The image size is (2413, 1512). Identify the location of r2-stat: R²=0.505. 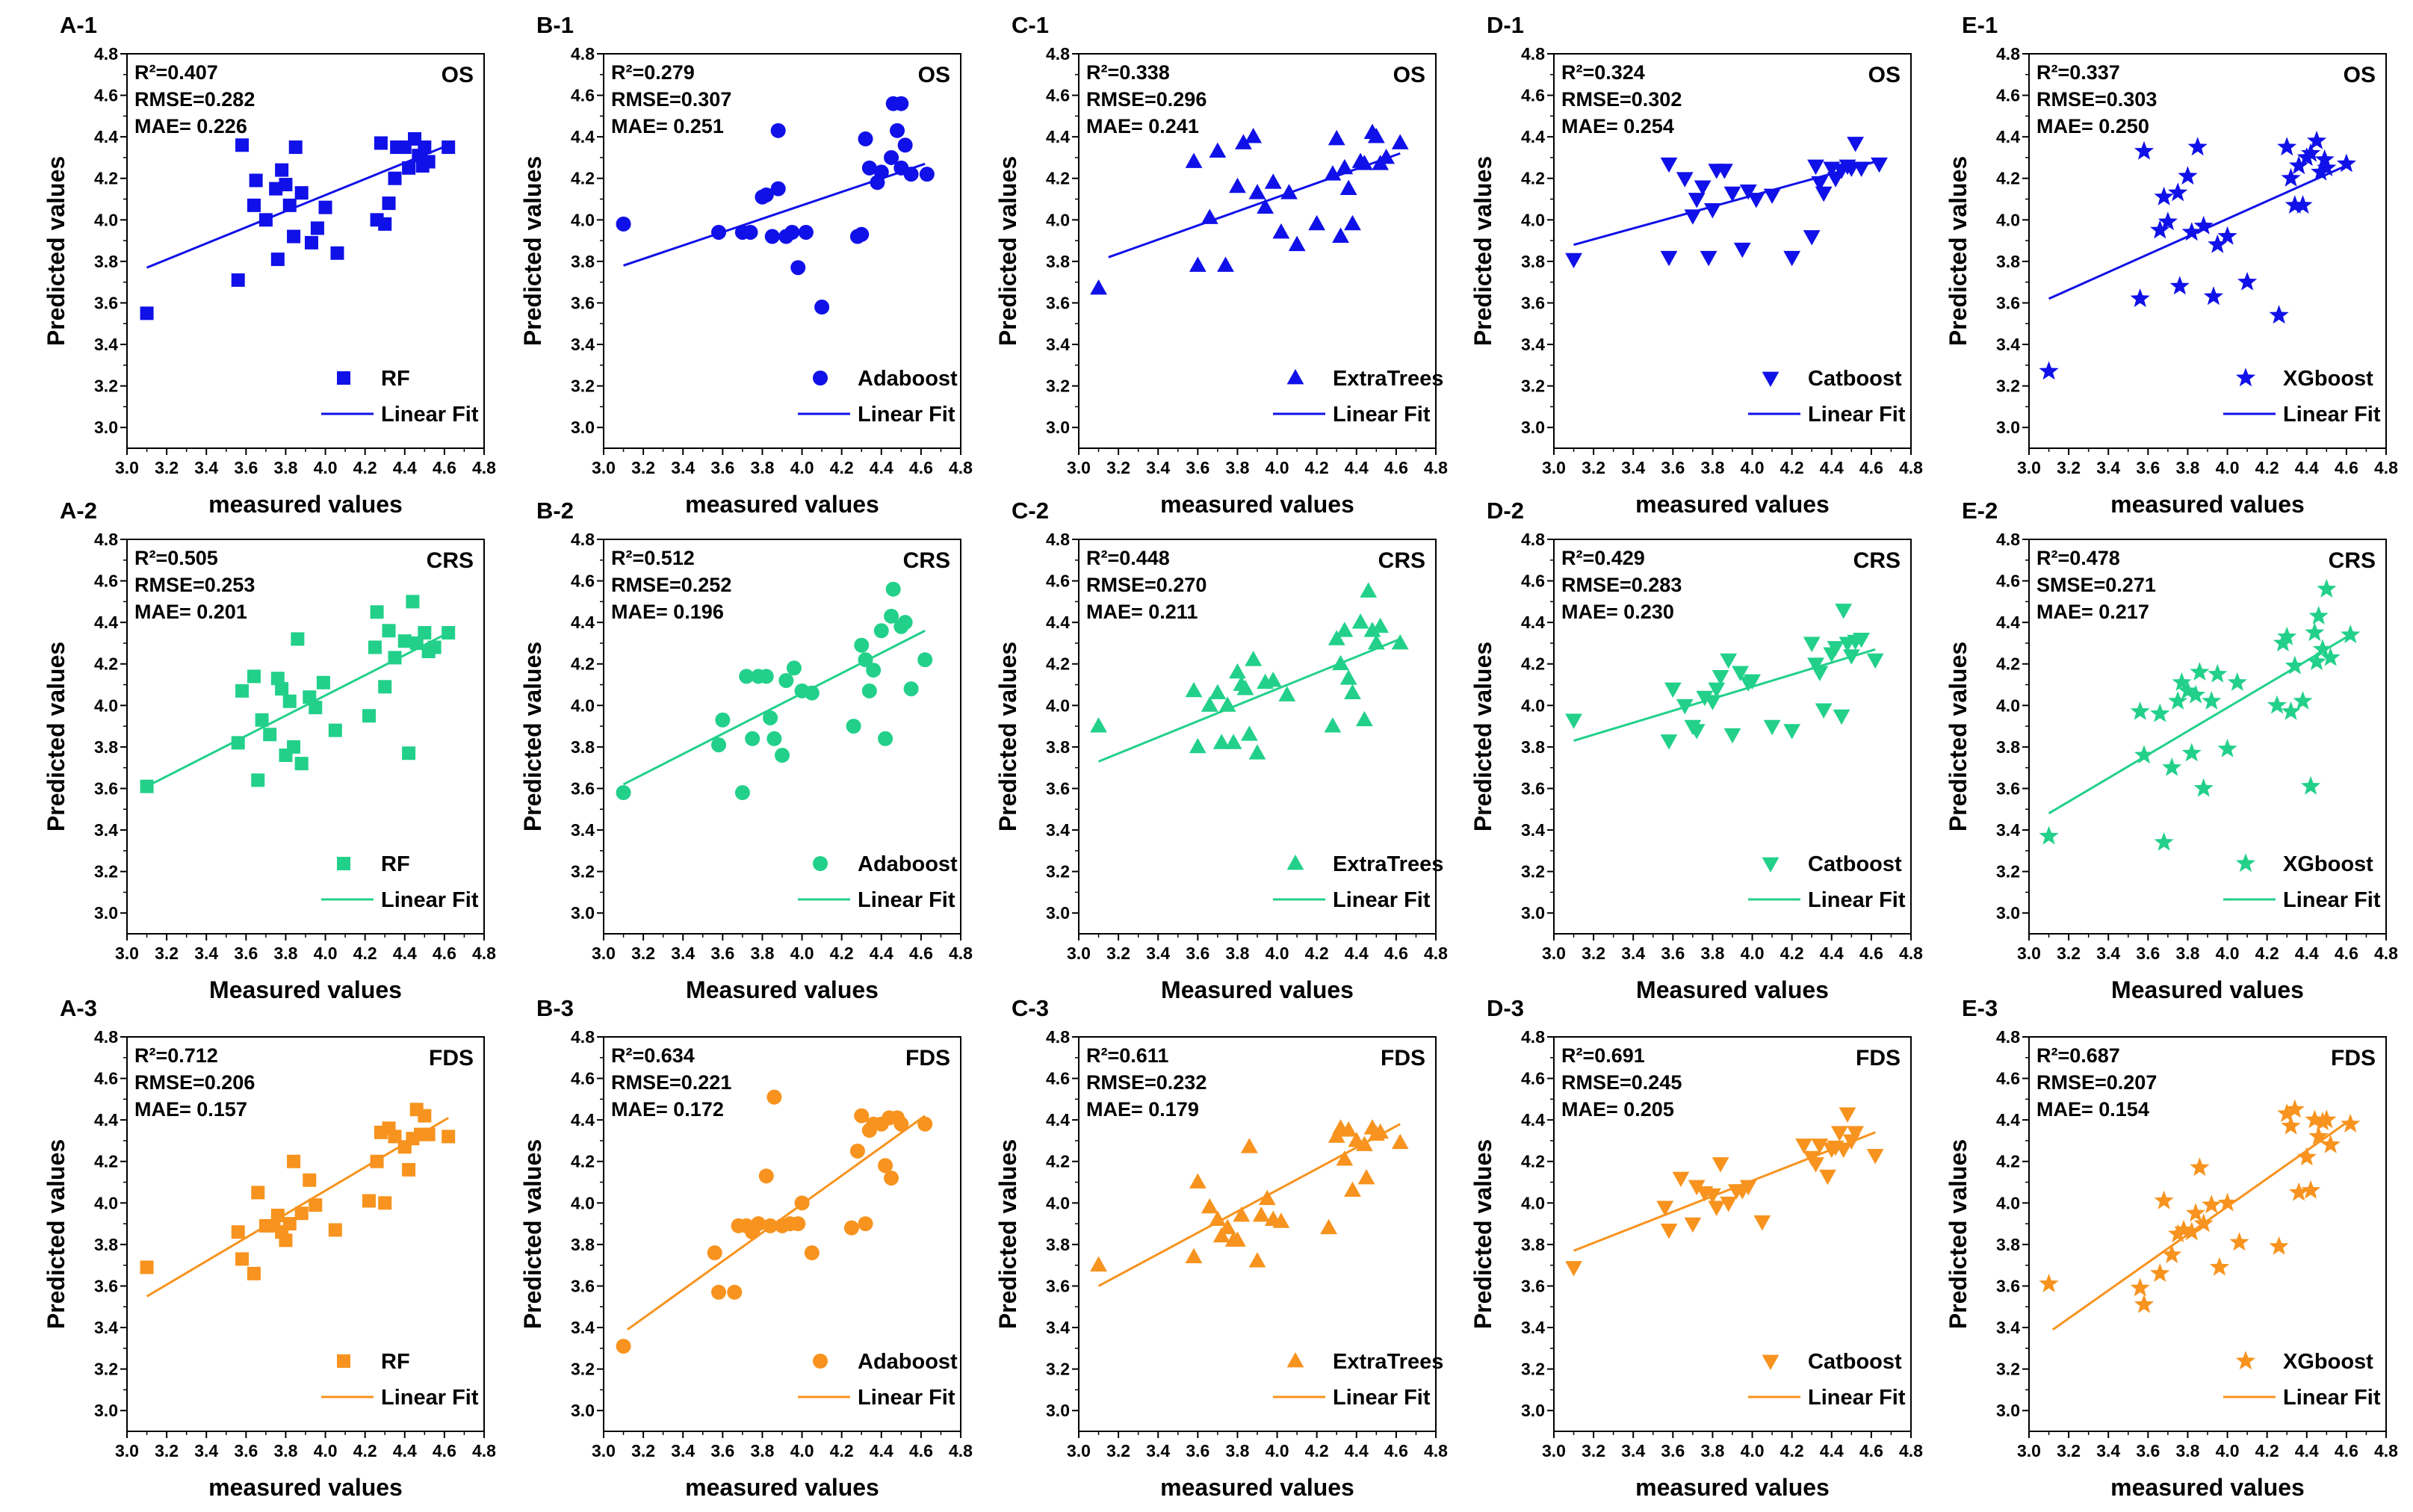
(176, 558).